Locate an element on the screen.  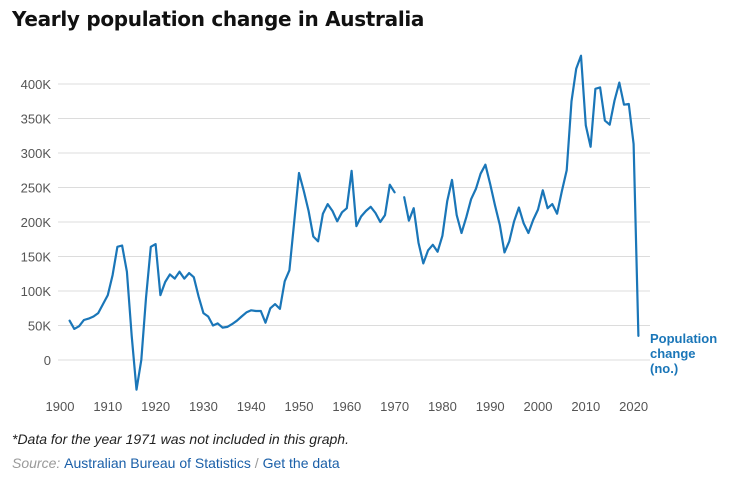
x-tick-label: 1980 is located at coordinates (442, 406).